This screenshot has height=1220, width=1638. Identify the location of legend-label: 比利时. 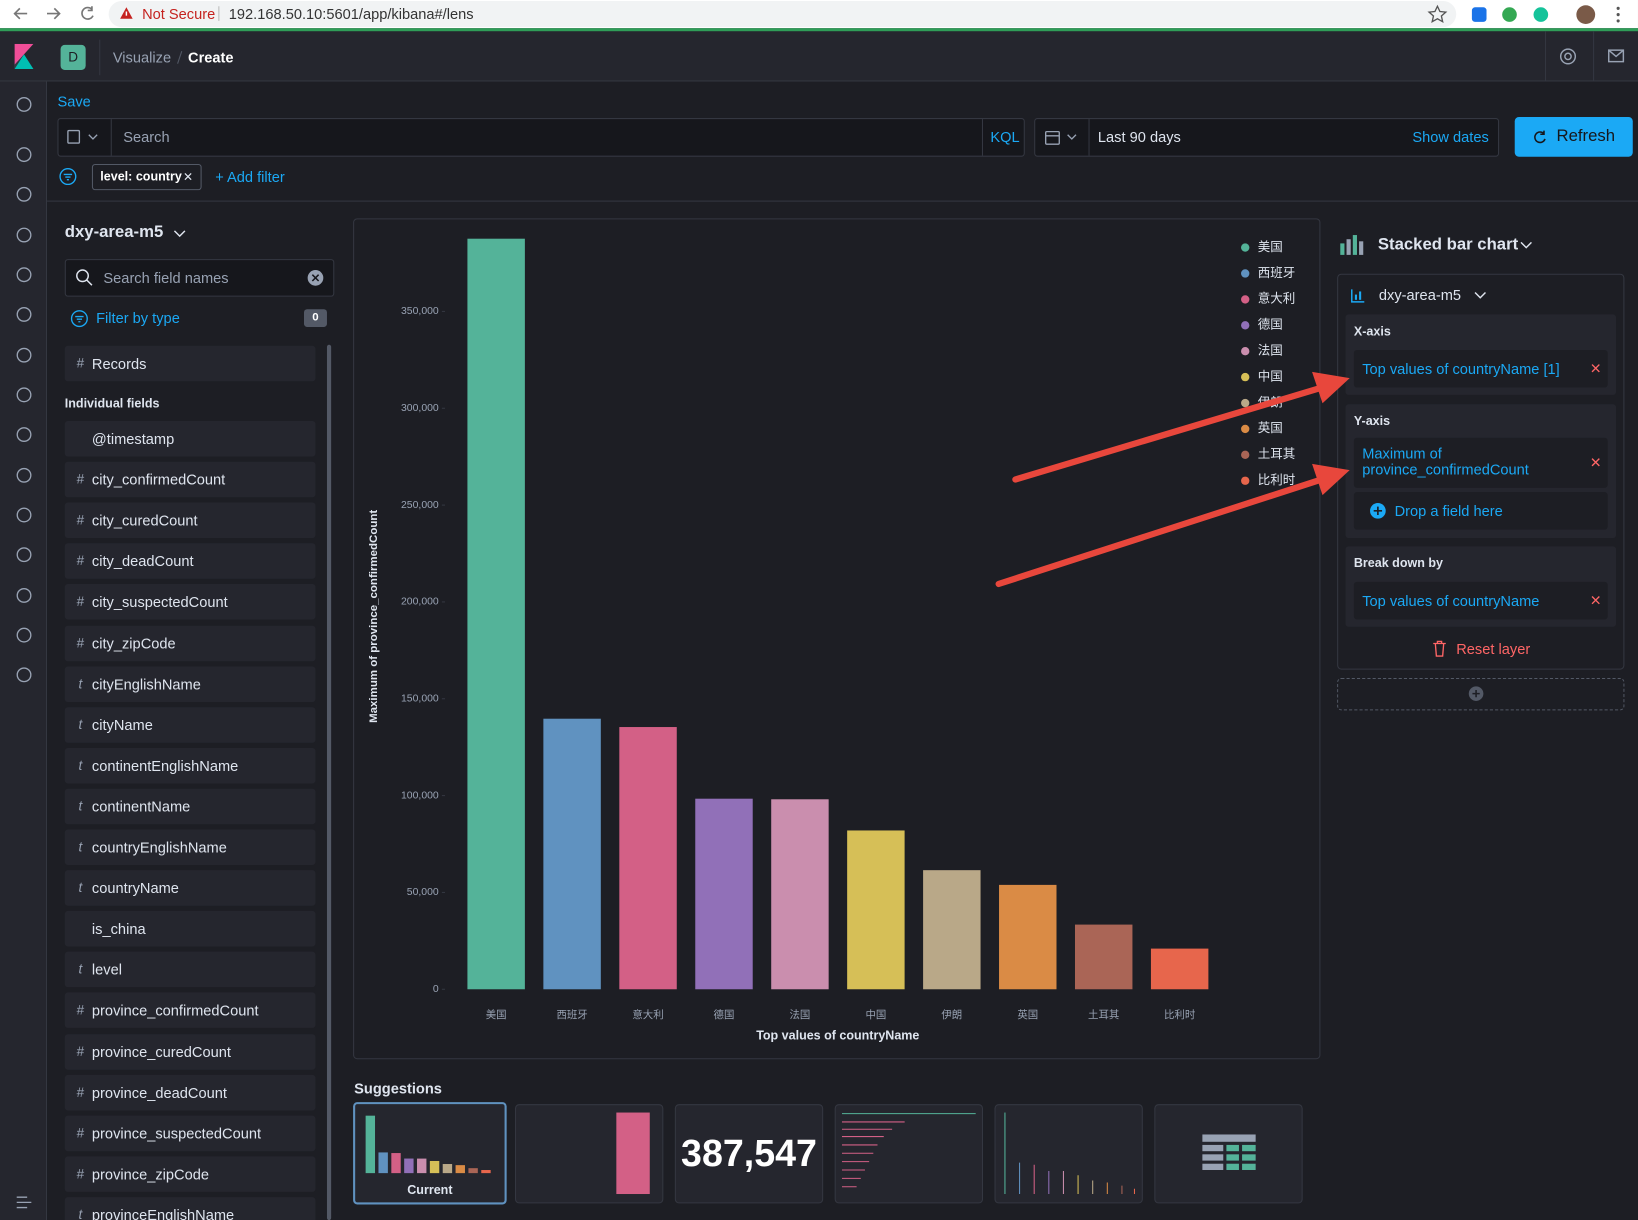
(1277, 480).